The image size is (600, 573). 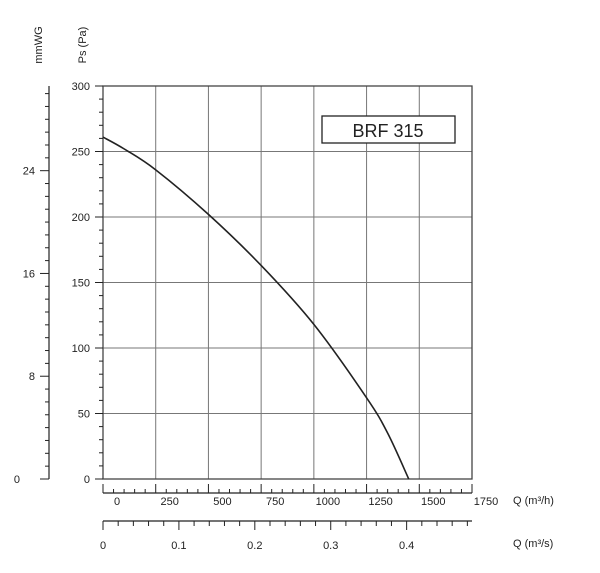 I want to click on pa-tick-label: 0, so click(x=87, y=480).